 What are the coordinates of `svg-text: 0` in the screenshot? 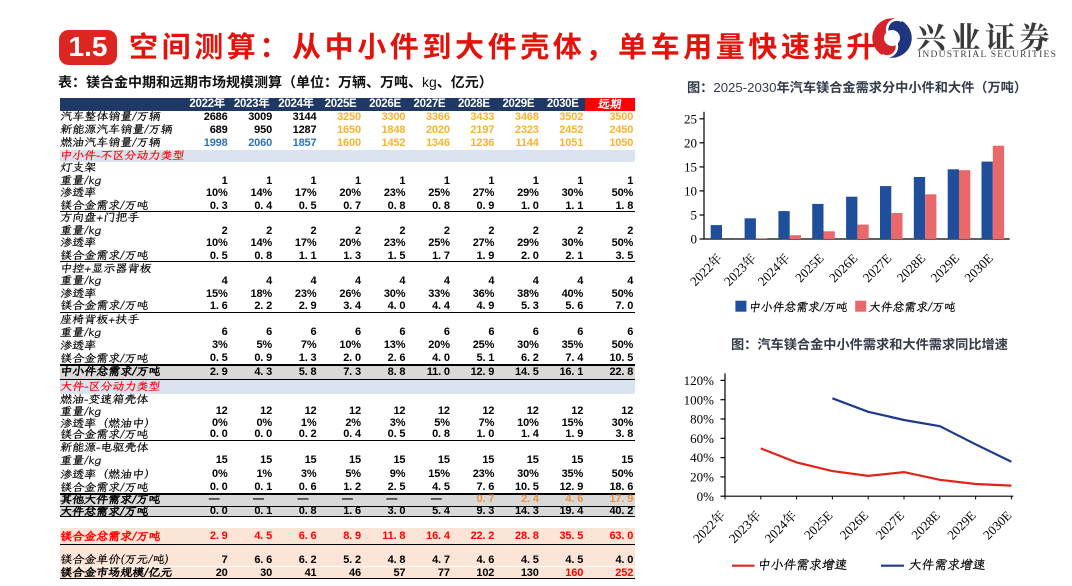 It's located at (694, 239).